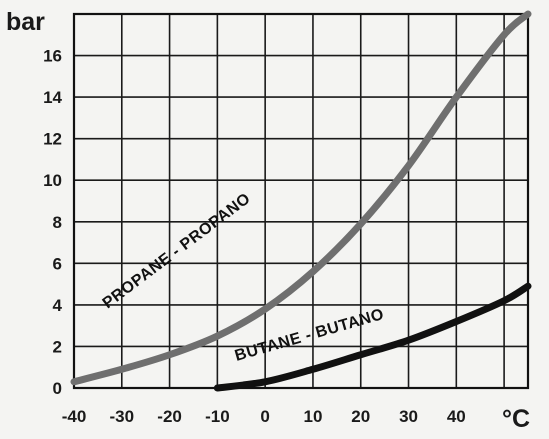 Image resolution: width=549 pixels, height=439 pixels. I want to click on y-tick-label: 0, so click(57, 388).